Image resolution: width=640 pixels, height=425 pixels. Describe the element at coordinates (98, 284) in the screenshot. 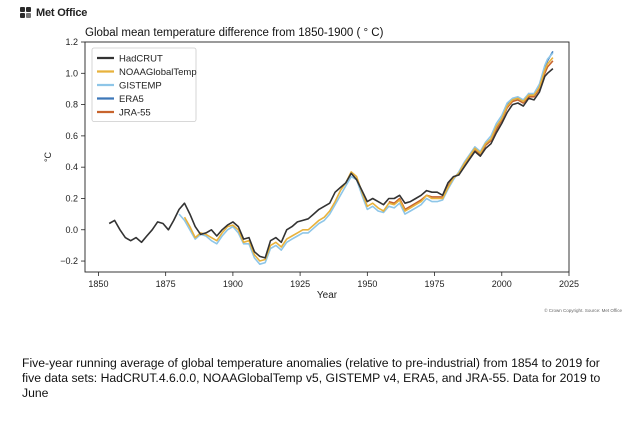

I see `x-tick-label: 1850` at that location.